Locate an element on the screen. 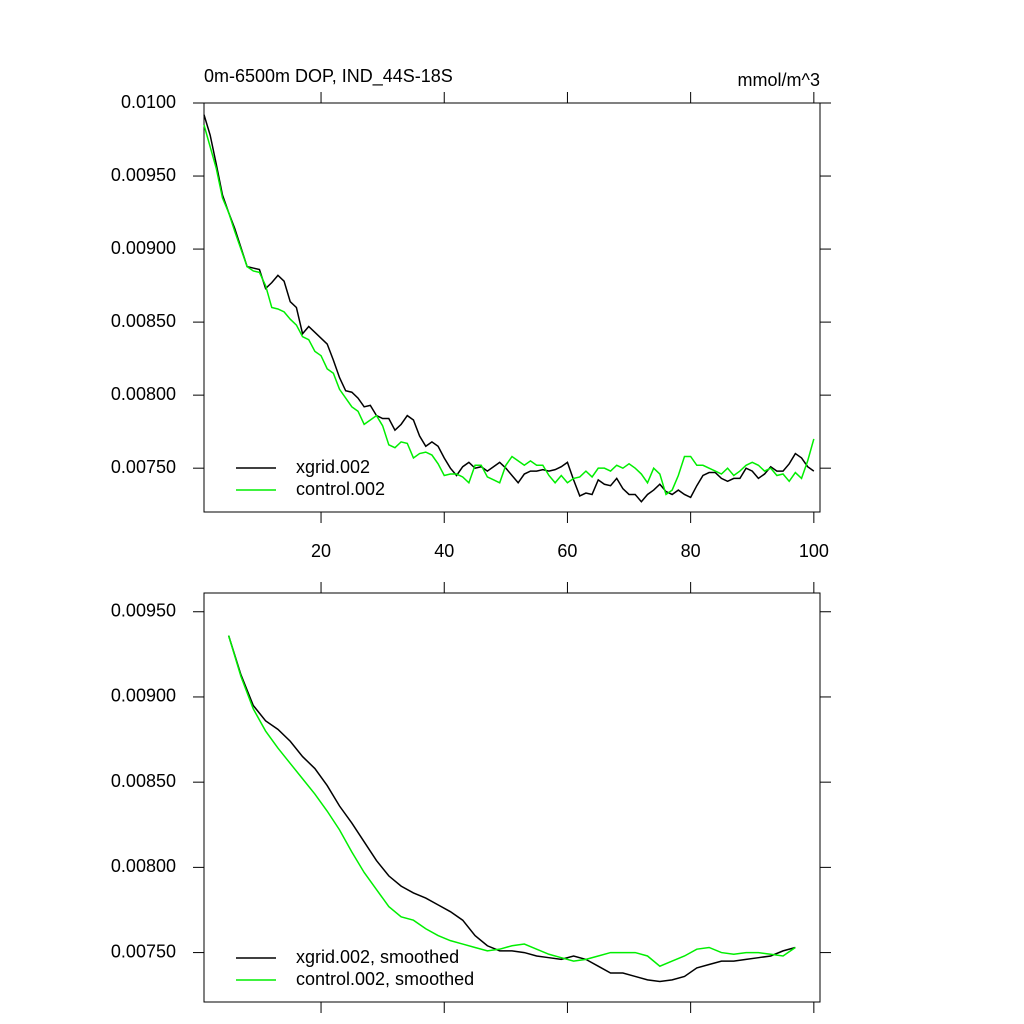 The image size is (1024, 1024). chart-title: 0m-6500m DOP, IND_44S-18S is located at coordinates (328, 76).